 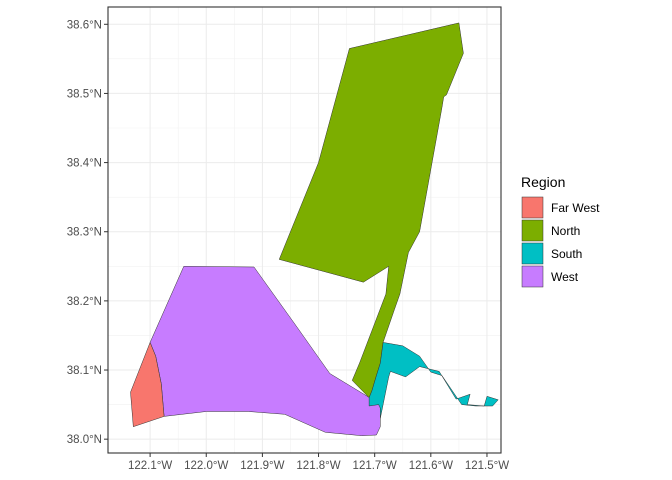 What do you see at coordinates (84, 440) in the screenshot?
I see `y-tick-label: 38.0°N` at bounding box center [84, 440].